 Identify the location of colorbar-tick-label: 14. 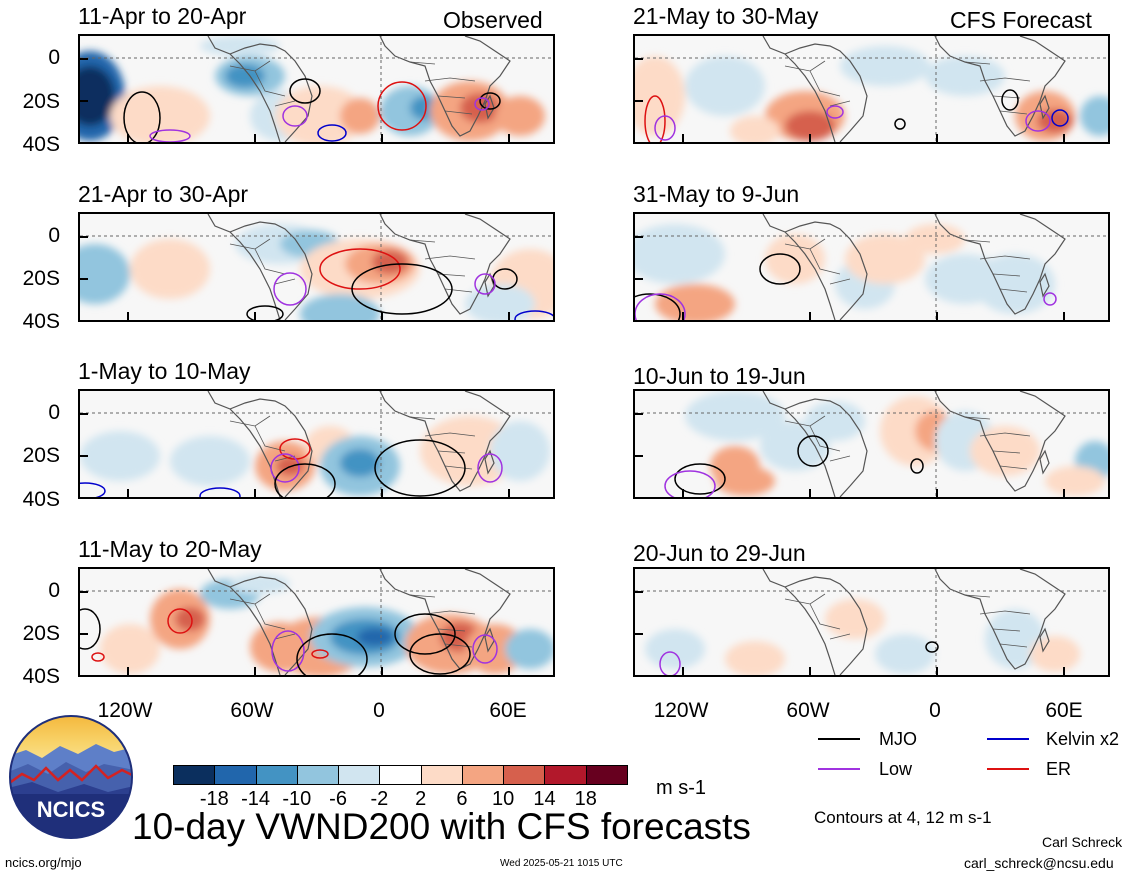
(544, 799).